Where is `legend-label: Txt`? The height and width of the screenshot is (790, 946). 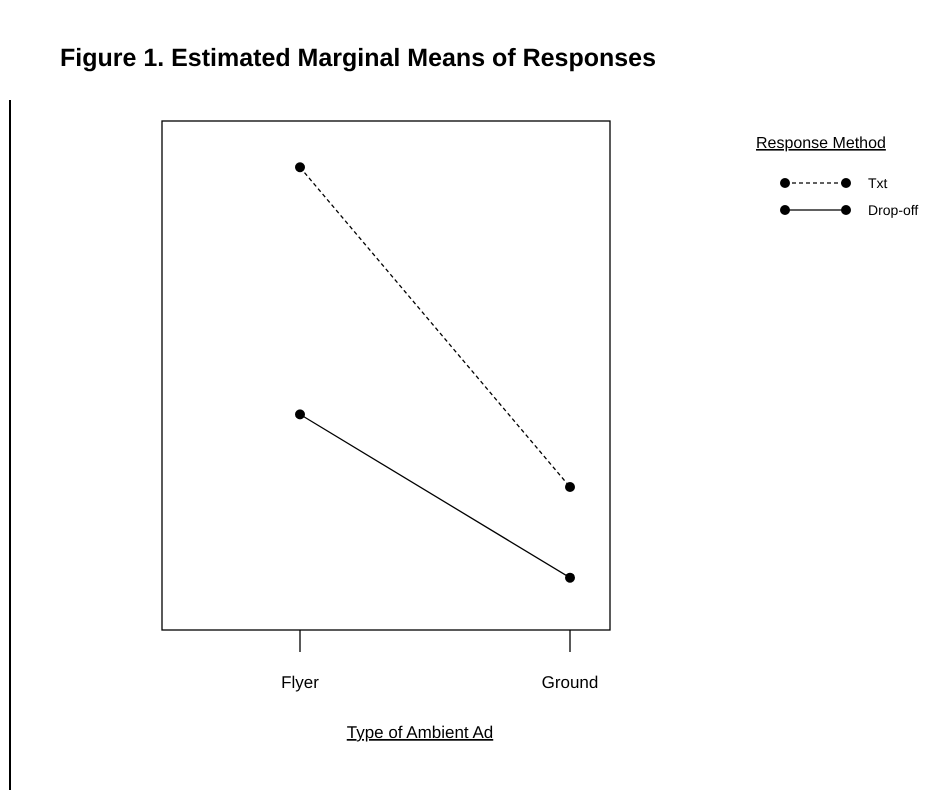
legend-label: Txt is located at coordinates (878, 183).